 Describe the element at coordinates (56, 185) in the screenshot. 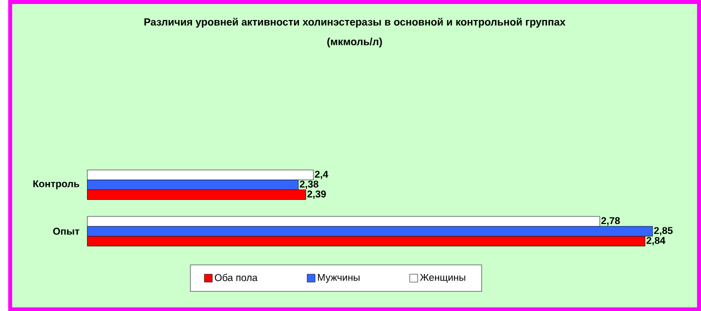

I see `y-tick-label: Контроль` at that location.